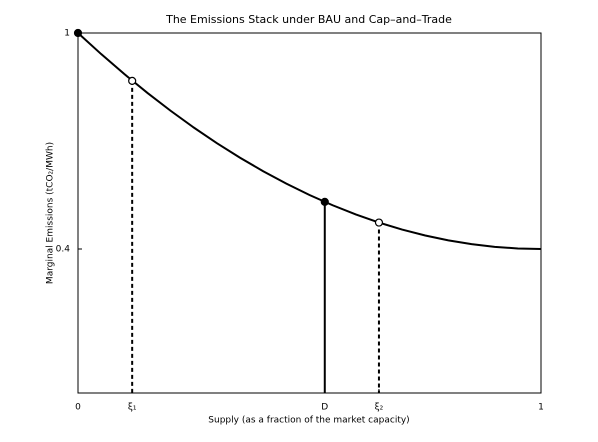  What do you see at coordinates (78, 408) in the screenshot?
I see `x-tick-label: 0` at bounding box center [78, 408].